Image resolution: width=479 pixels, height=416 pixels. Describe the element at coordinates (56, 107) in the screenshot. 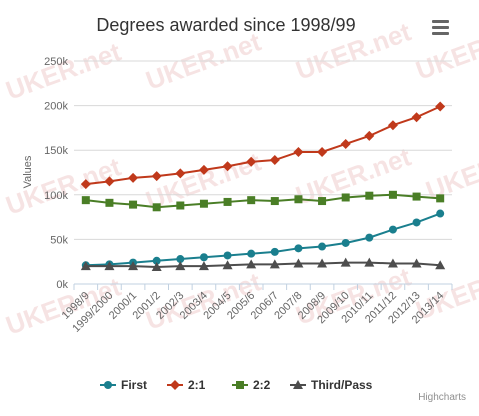

I see `y-tick-label: 200k` at that location.